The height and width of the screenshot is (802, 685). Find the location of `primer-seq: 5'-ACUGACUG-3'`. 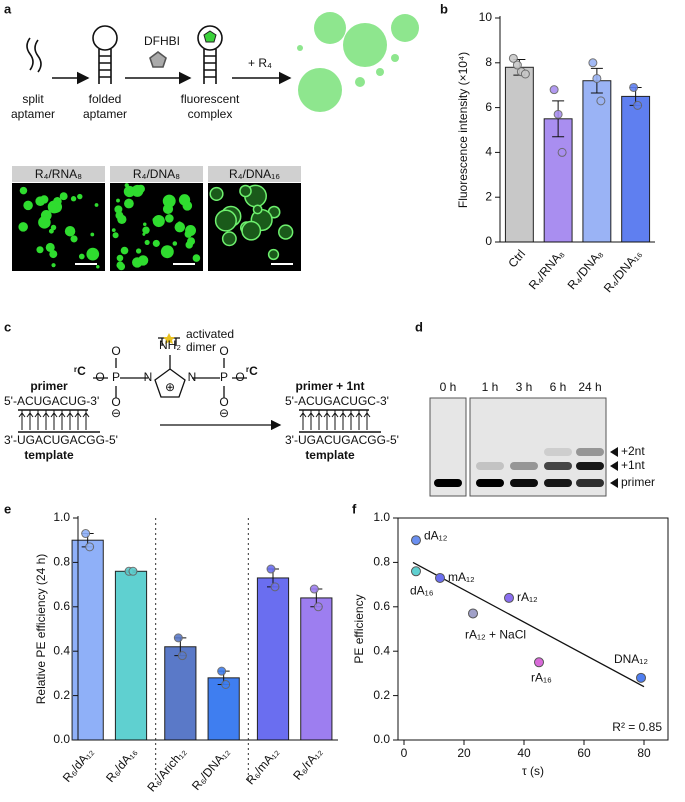

primer-seq: 5'-ACUGACUG-3' is located at coordinates (51, 401).